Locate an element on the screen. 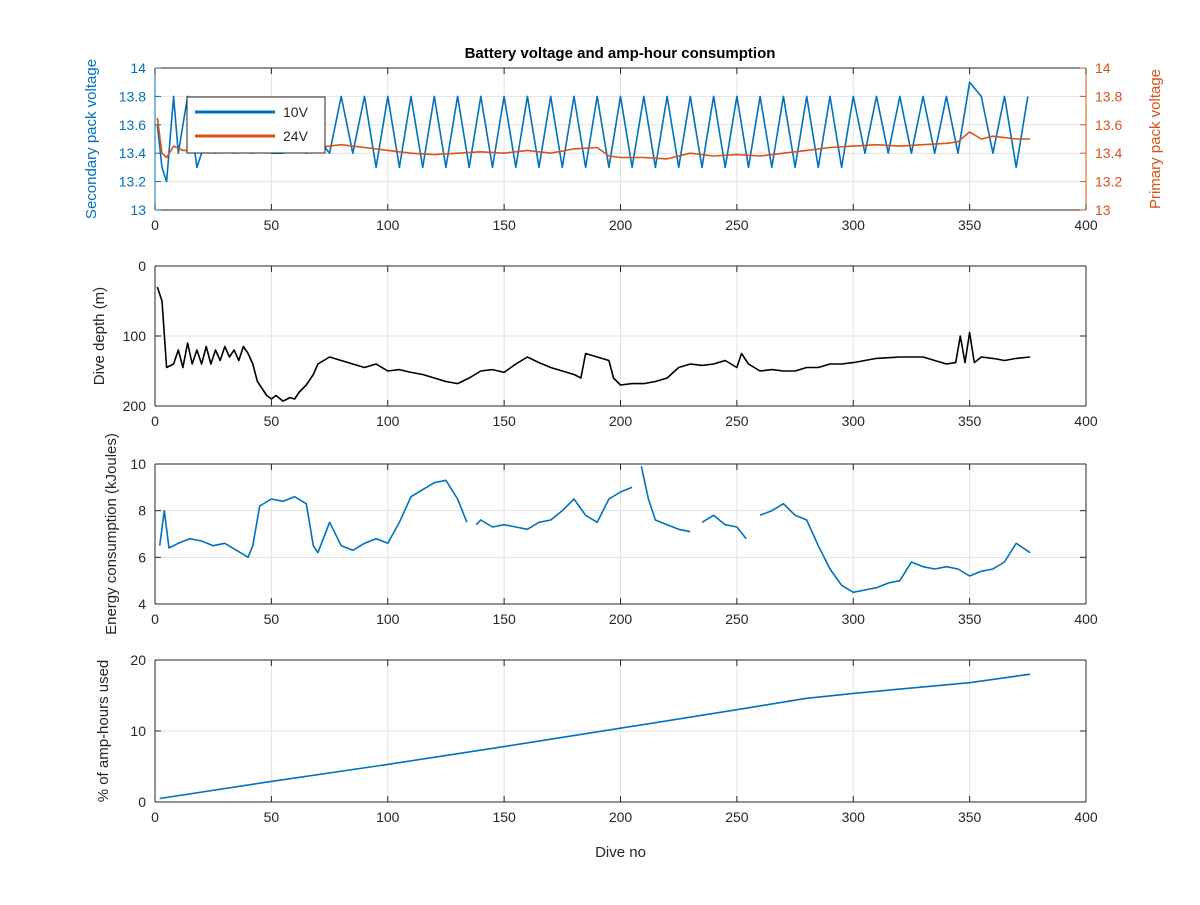 This screenshot has height=905, width=1200. y-right-tick-label: 13.6 is located at coordinates (1108, 125).